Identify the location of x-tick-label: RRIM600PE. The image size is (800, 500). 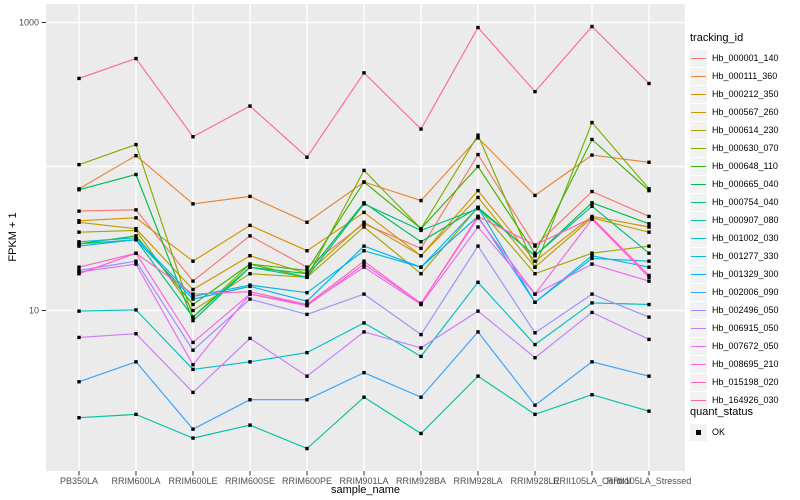
(307, 481).